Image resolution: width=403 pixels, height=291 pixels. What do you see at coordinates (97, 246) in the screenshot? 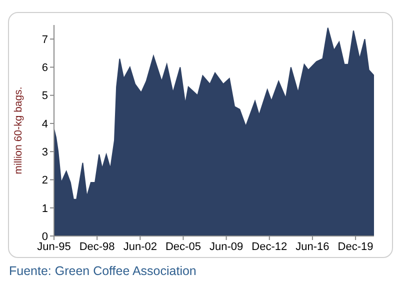
I see `x-tick-label: Dec-98` at bounding box center [97, 246].